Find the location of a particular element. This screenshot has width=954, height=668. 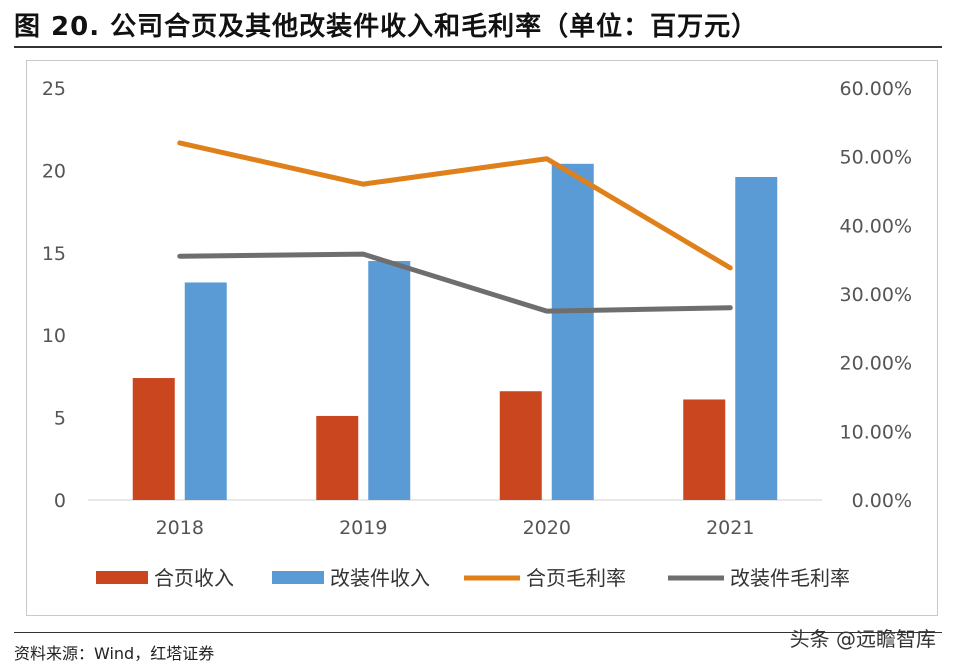

bar-hinge-2021 is located at coordinates (704, 449).